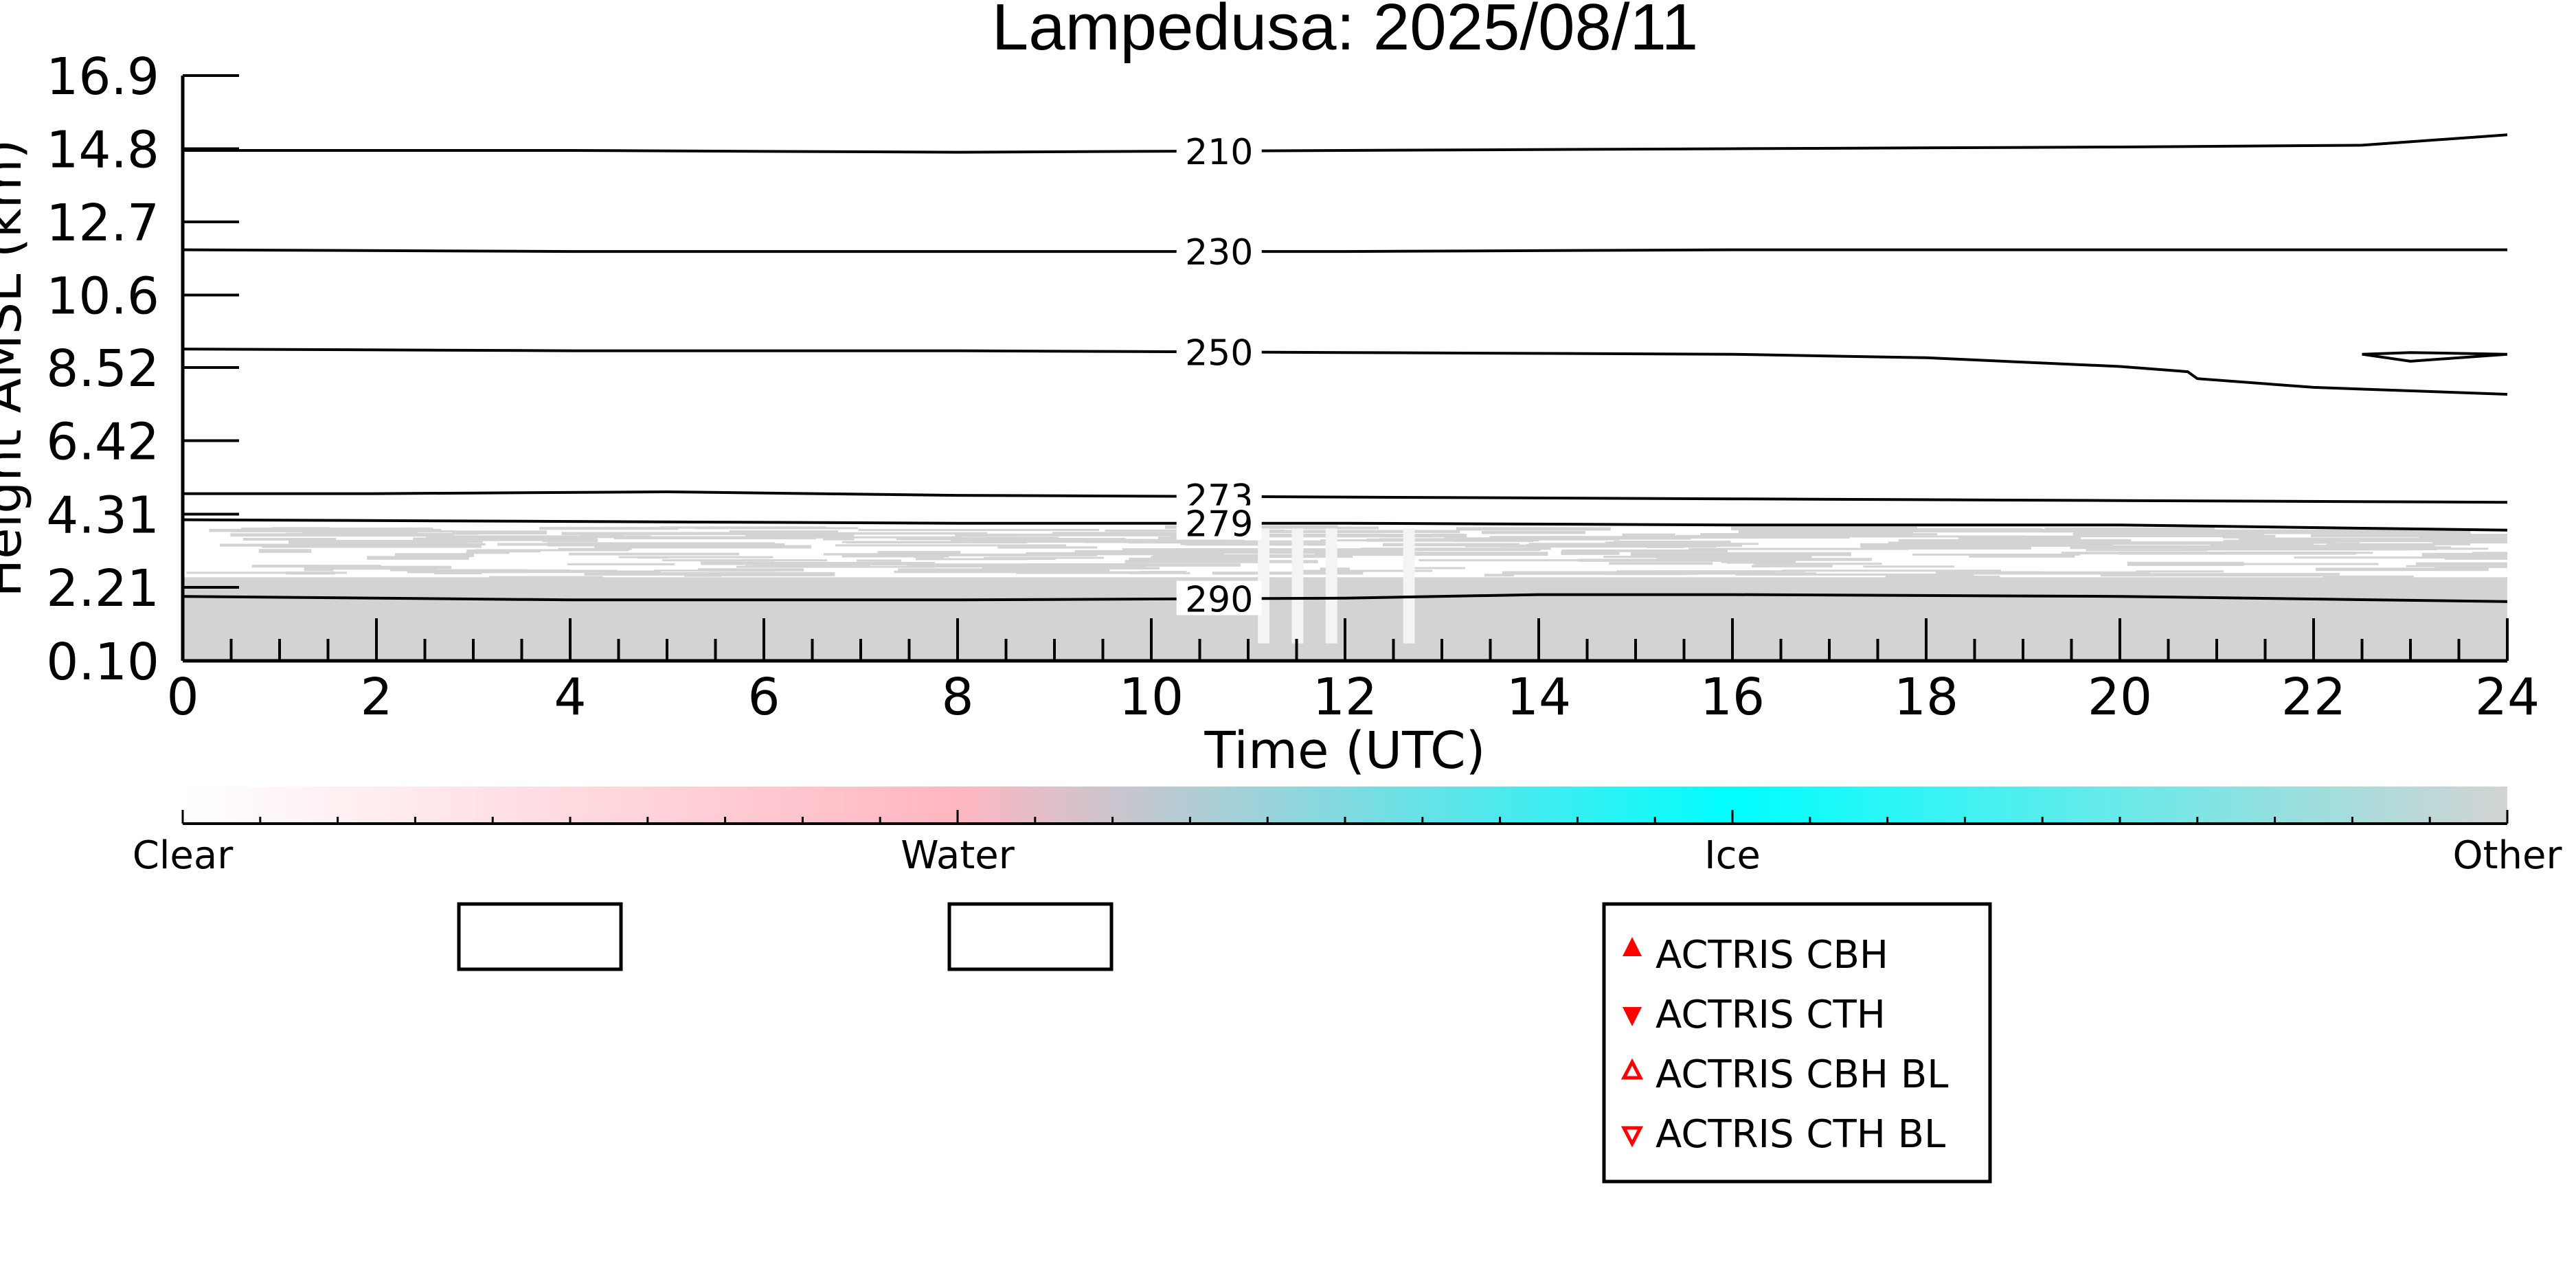 This screenshot has width=2576, height=1288. What do you see at coordinates (102, 296) in the screenshot?
I see `y-tick-label: 10.6` at bounding box center [102, 296].